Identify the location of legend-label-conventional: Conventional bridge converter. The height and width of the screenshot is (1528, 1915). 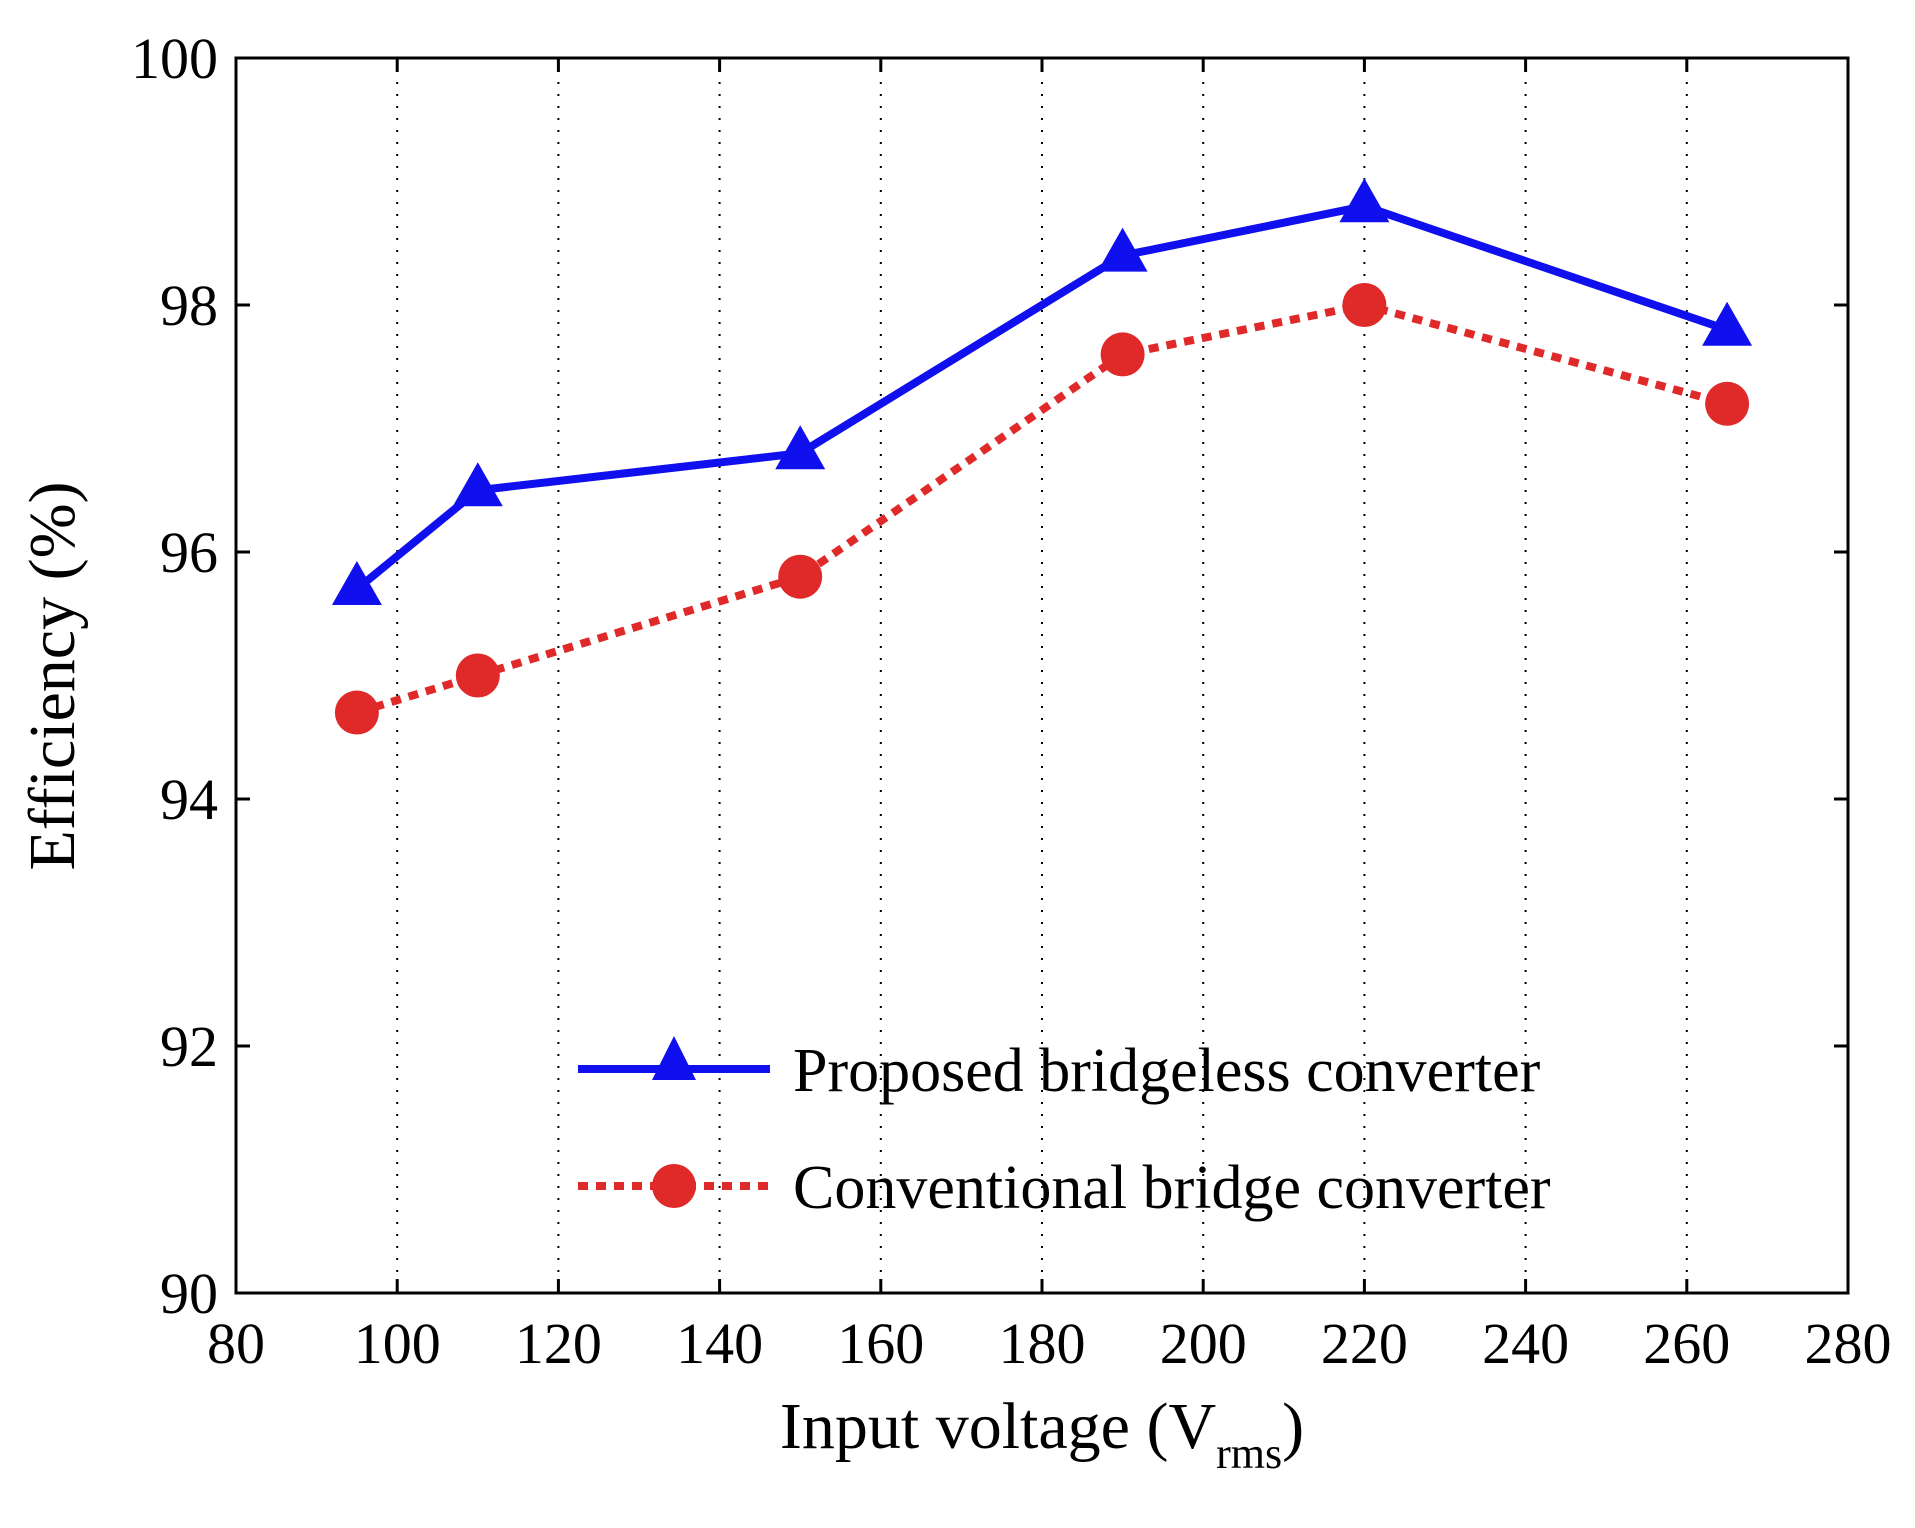
(1172, 1188).